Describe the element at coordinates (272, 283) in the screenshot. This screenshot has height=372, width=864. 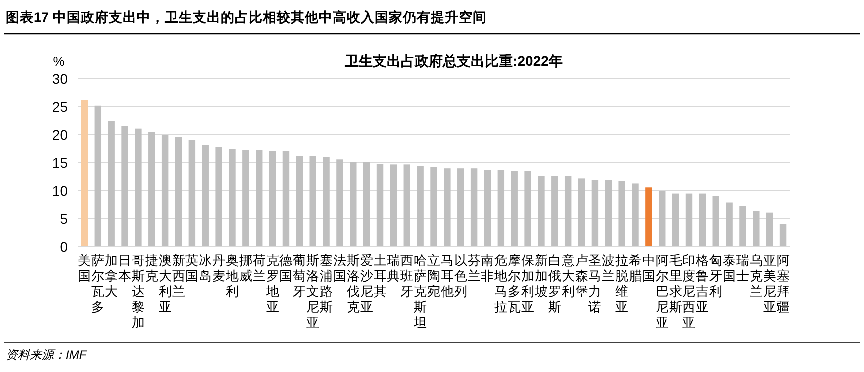
I see `x-tick-label: 克罗地亚` at that location.